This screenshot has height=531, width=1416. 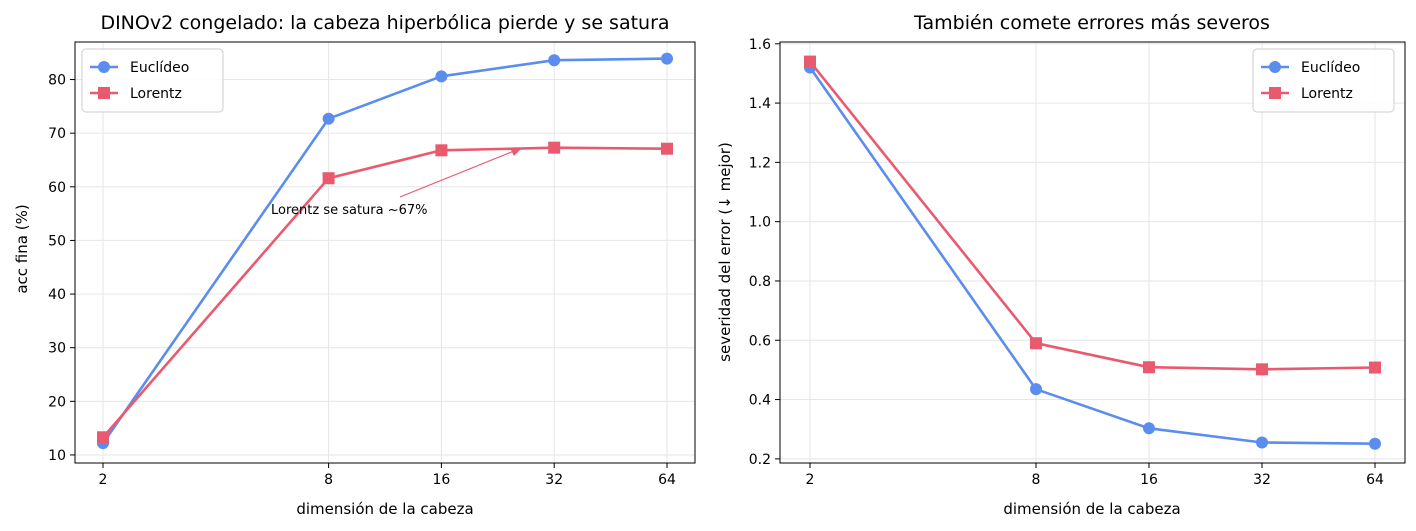 I want to click on y-tick-label: 10, so click(x=57, y=456).